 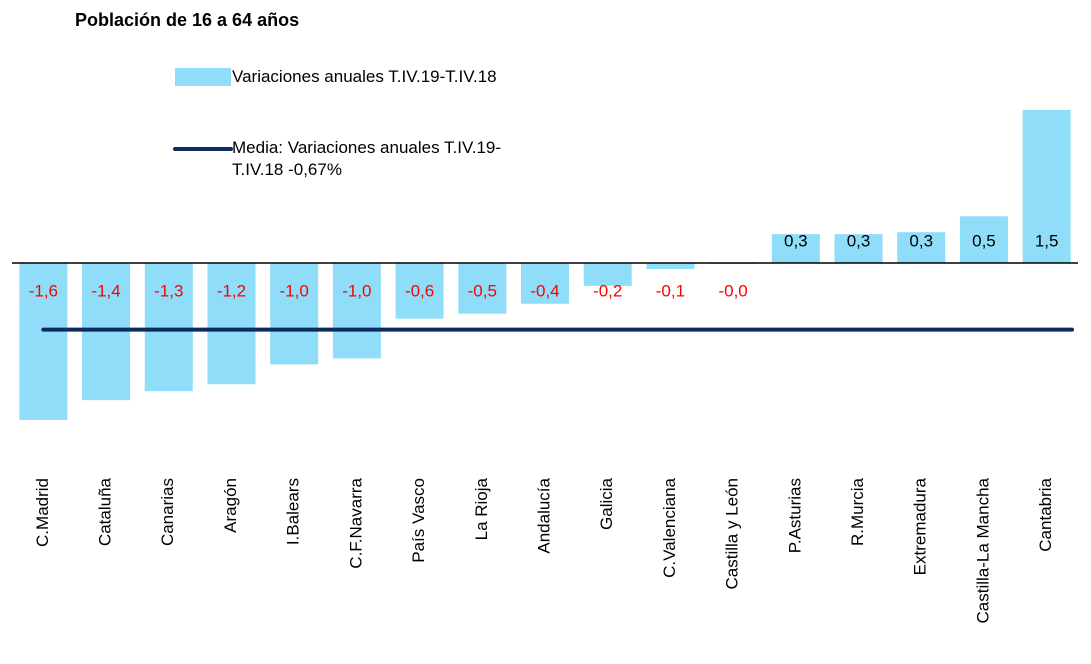 I want to click on x-tick-label: La Rioja, so click(x=481, y=508).